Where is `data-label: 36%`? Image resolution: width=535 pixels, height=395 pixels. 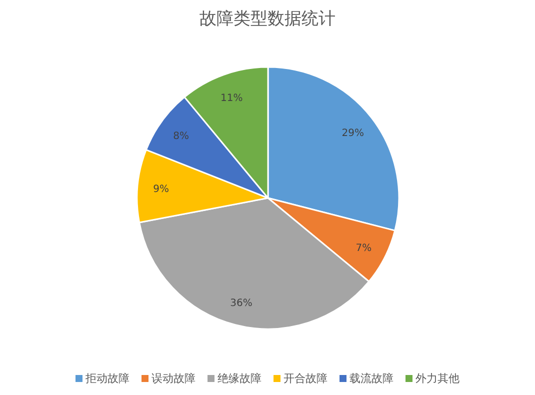
data-label: 36% is located at coordinates (241, 304).